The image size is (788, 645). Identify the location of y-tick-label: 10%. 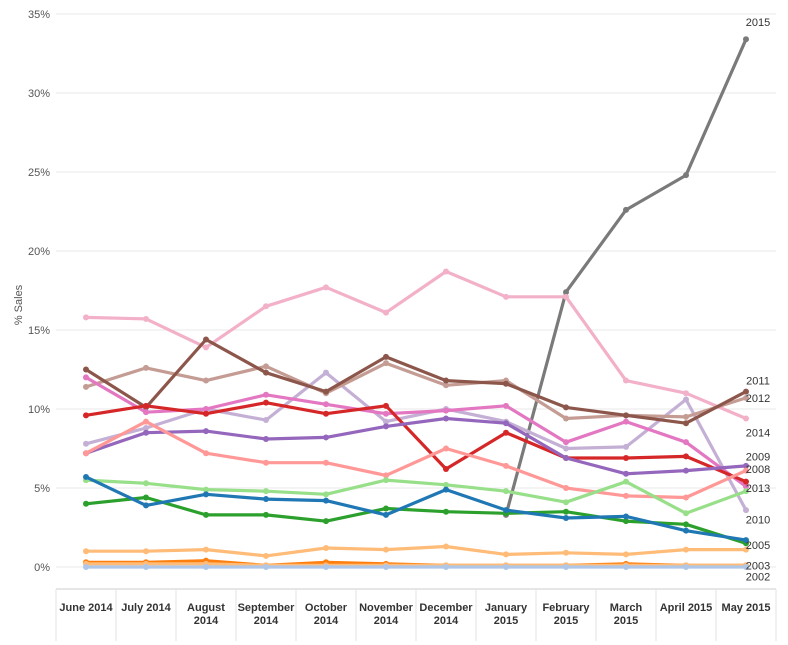
(39, 410).